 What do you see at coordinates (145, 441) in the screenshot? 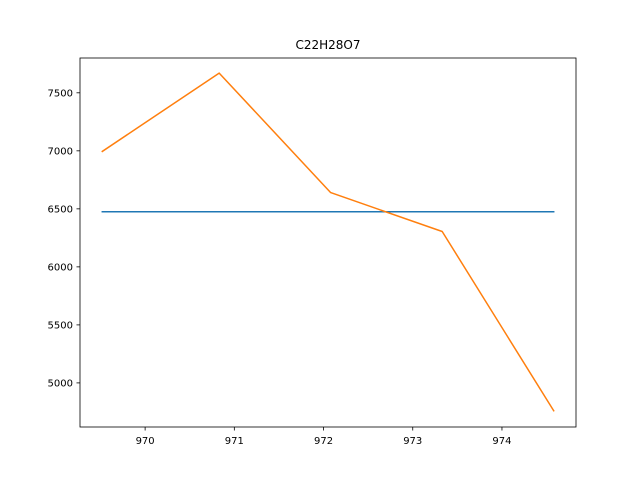
I see `x-tick-label: 970` at bounding box center [145, 441].